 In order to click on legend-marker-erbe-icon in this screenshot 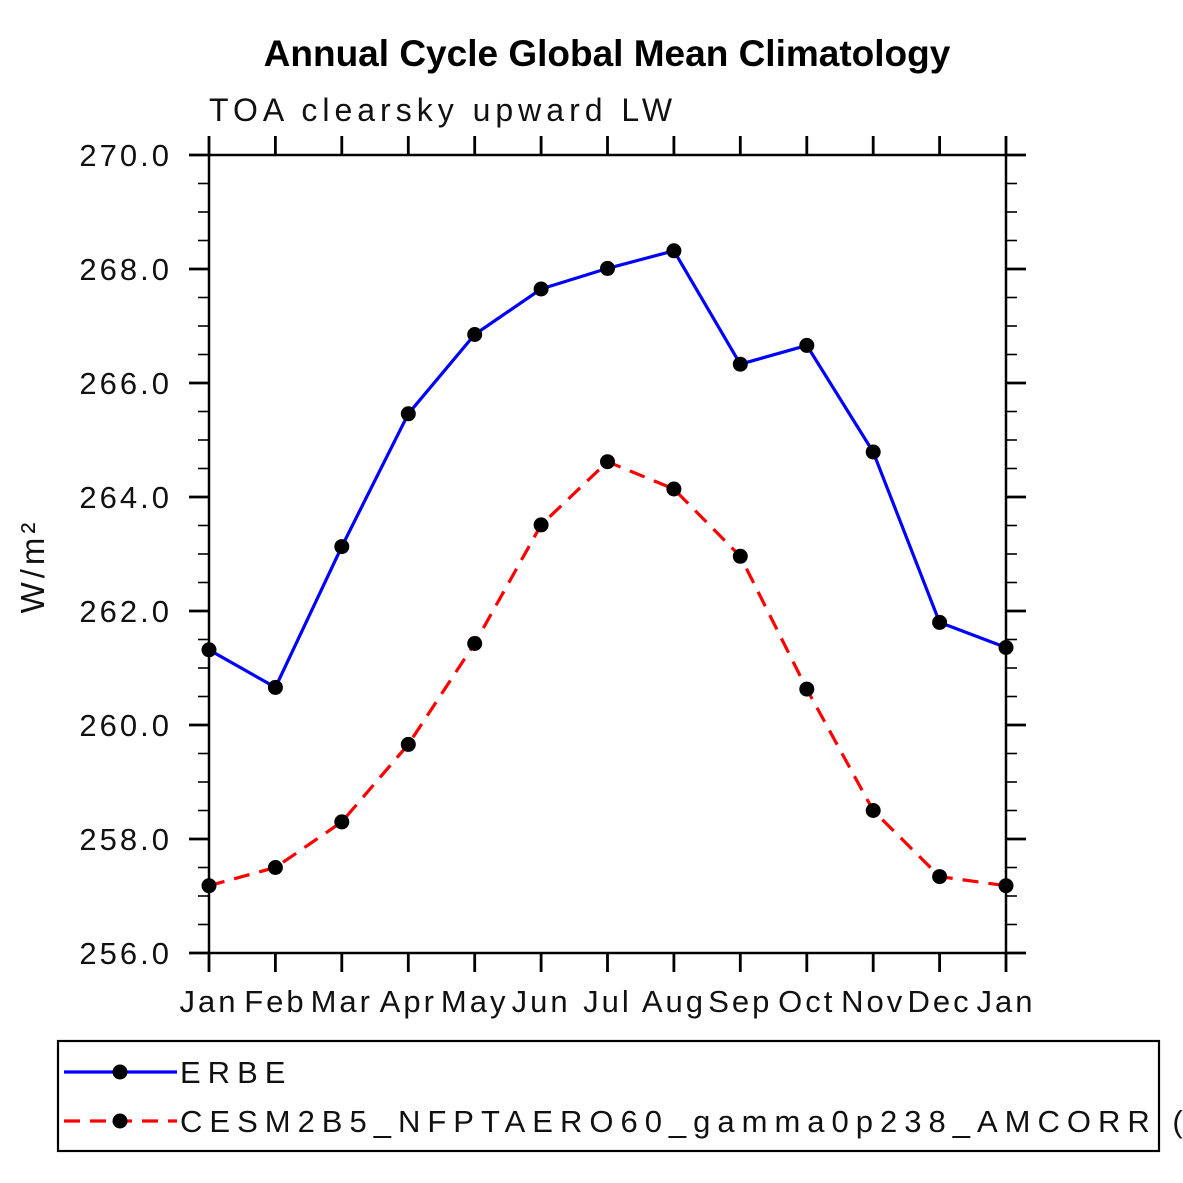, I will do `click(120, 1072)`.